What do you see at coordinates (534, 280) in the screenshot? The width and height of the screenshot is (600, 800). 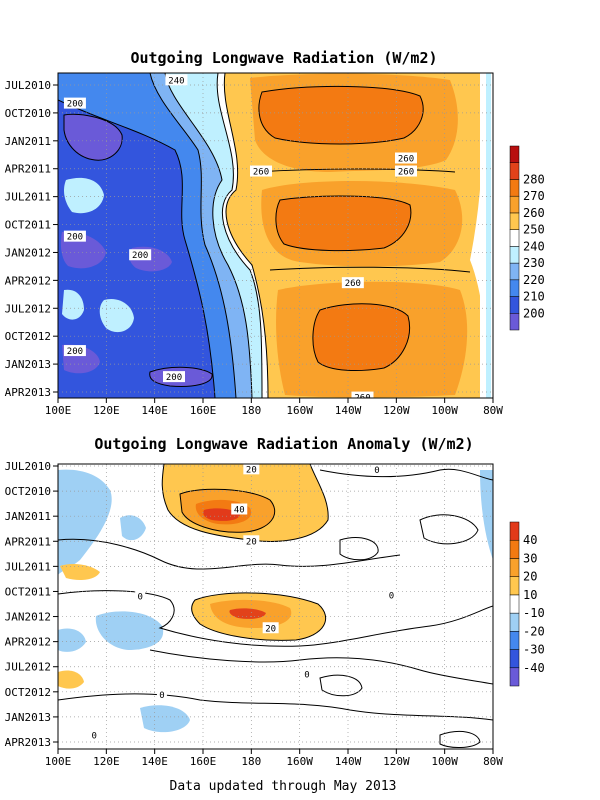 I see `colorbar-label: 220` at bounding box center [534, 280].